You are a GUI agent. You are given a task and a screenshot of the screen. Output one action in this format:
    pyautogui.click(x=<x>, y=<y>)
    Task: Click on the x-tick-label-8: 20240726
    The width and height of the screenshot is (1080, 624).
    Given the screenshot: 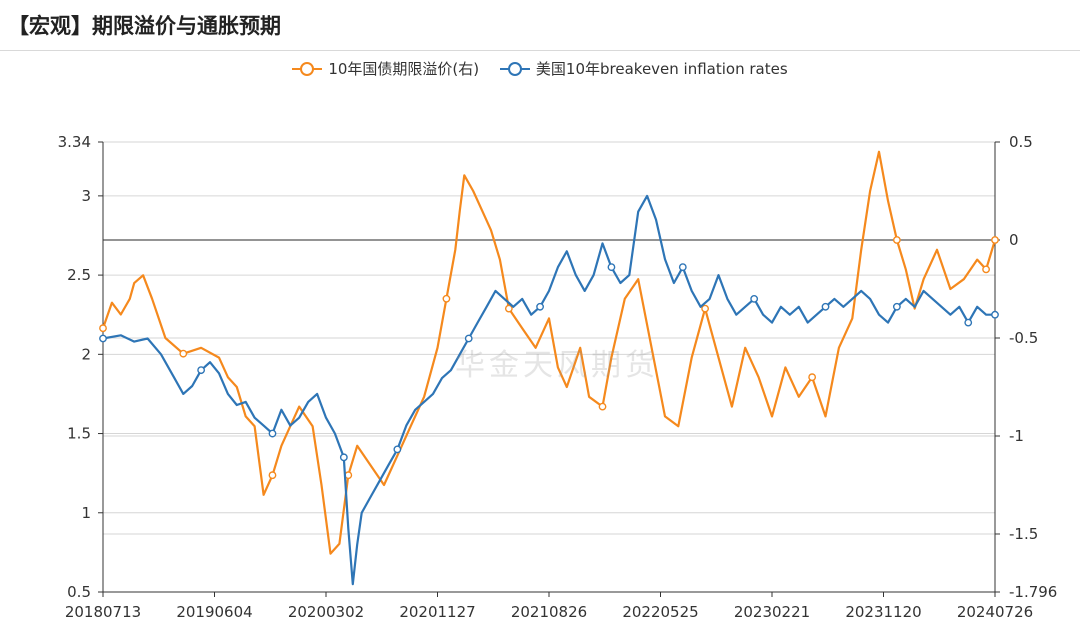 What is the action you would take?
    pyautogui.click(x=995, y=612)
    